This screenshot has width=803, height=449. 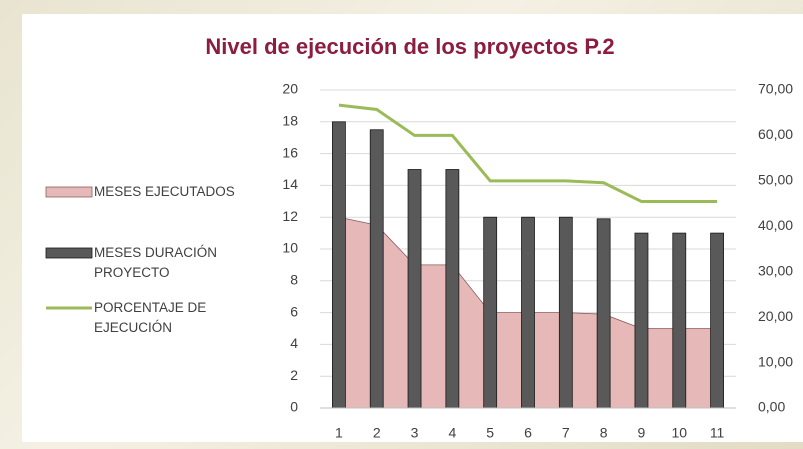 What do you see at coordinates (717, 433) in the screenshot?
I see `x-tick-label: 11` at bounding box center [717, 433].